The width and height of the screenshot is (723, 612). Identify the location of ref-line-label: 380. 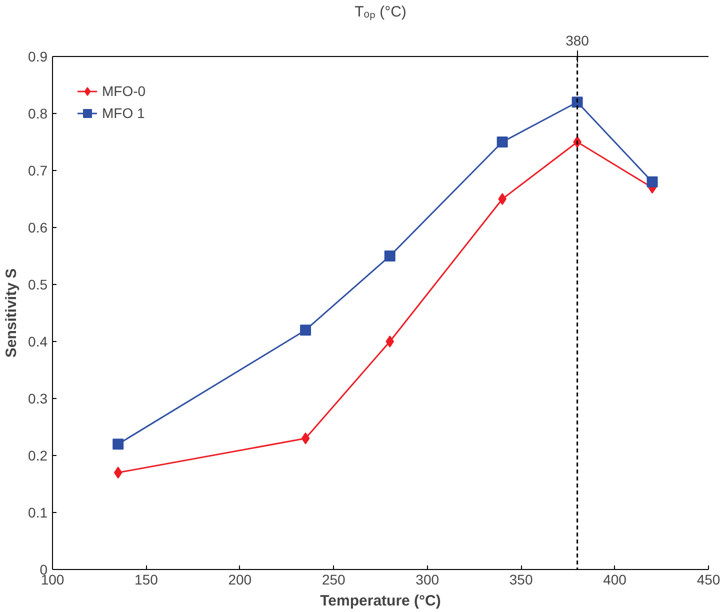
(578, 40).